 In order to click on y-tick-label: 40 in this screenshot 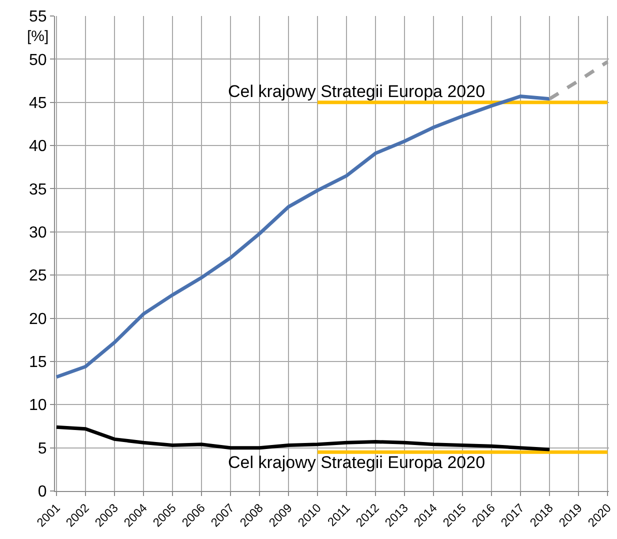, I will do `click(38, 147)`.